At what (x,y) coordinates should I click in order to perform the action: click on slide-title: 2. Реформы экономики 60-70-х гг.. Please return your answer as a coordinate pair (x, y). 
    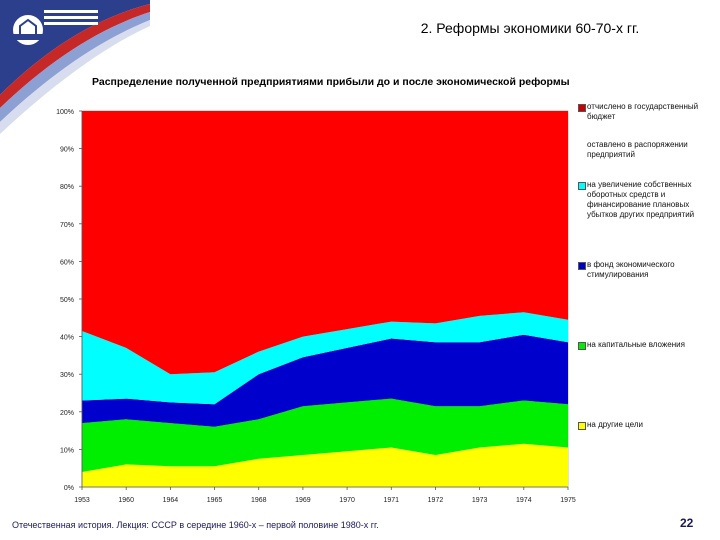
    Looking at the image, I should click on (530, 28).